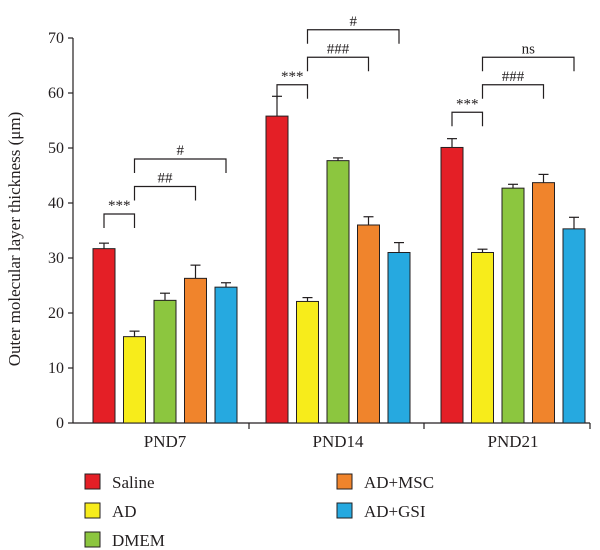  What do you see at coordinates (399, 482) in the screenshot?
I see `legend-label: AD+MSC` at bounding box center [399, 482].